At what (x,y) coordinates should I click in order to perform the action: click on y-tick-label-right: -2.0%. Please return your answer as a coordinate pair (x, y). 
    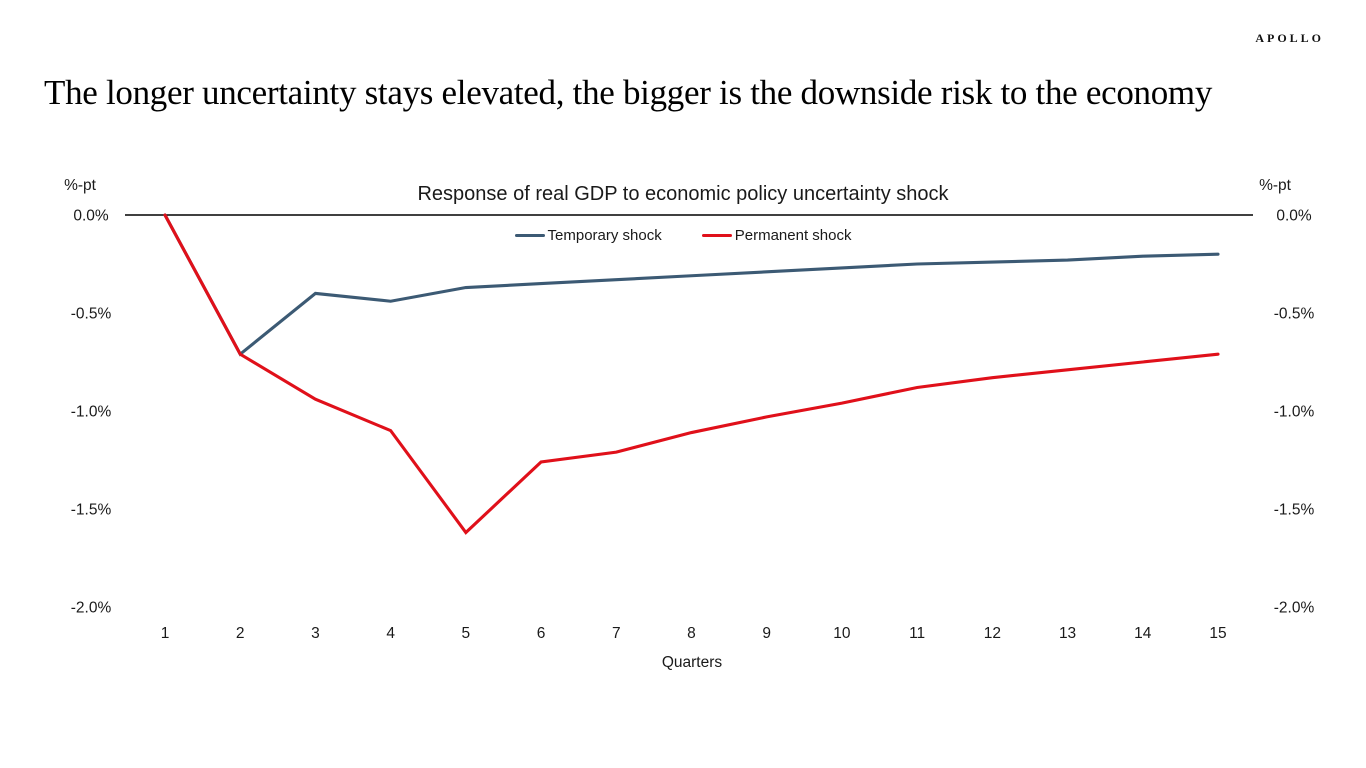
    Looking at the image, I should click on (1294, 608).